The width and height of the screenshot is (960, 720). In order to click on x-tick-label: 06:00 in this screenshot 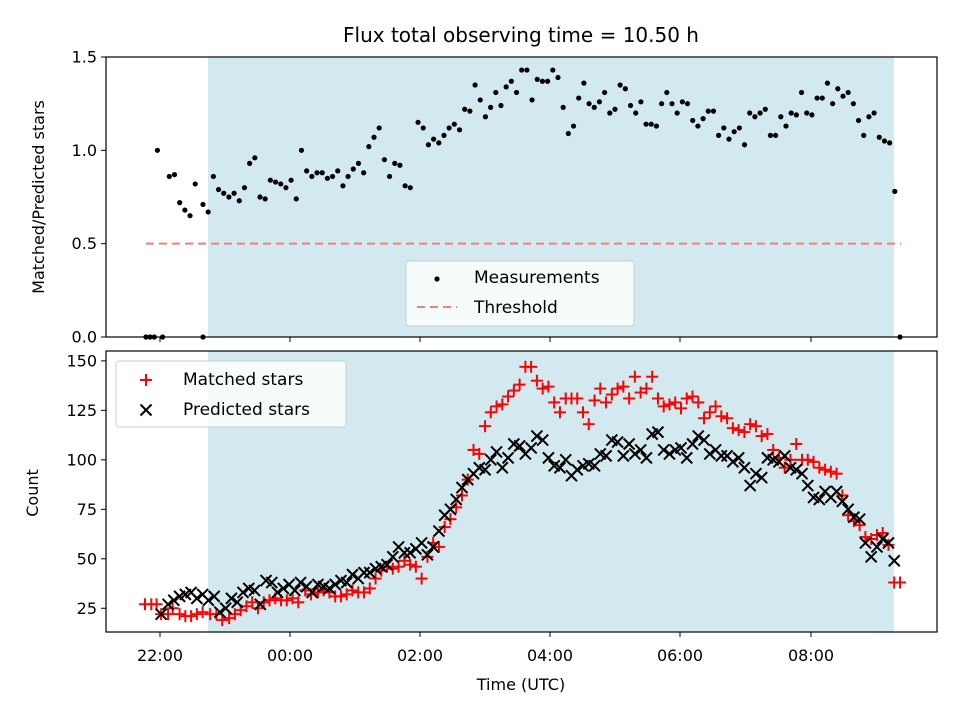, I will do `click(680, 655)`.